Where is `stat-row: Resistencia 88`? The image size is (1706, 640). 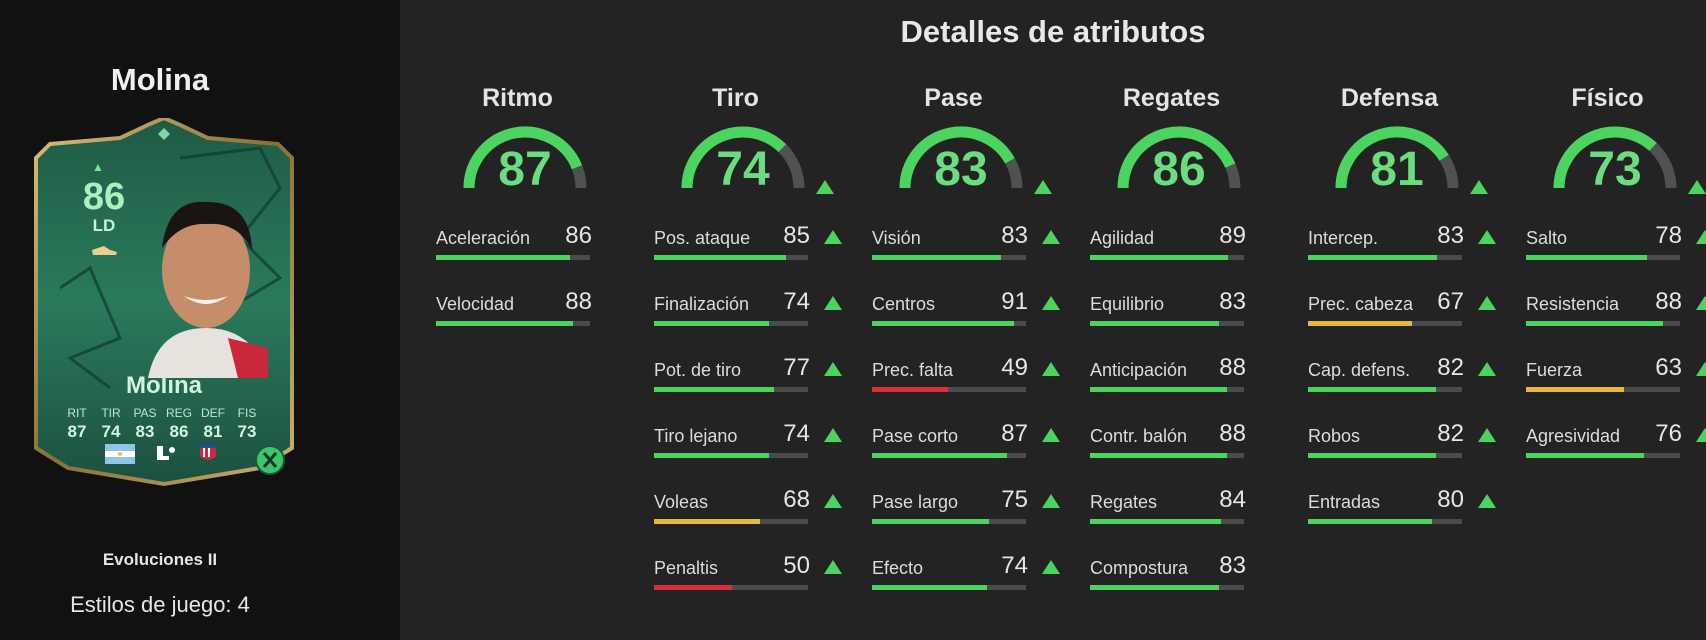 stat-row: Resistencia 88 is located at coordinates (1616, 311).